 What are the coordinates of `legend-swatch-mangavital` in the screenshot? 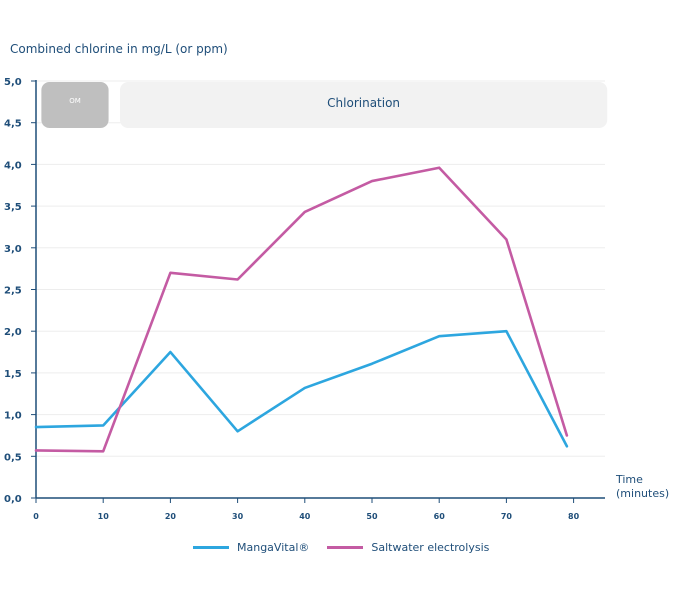 It's located at (211, 547).